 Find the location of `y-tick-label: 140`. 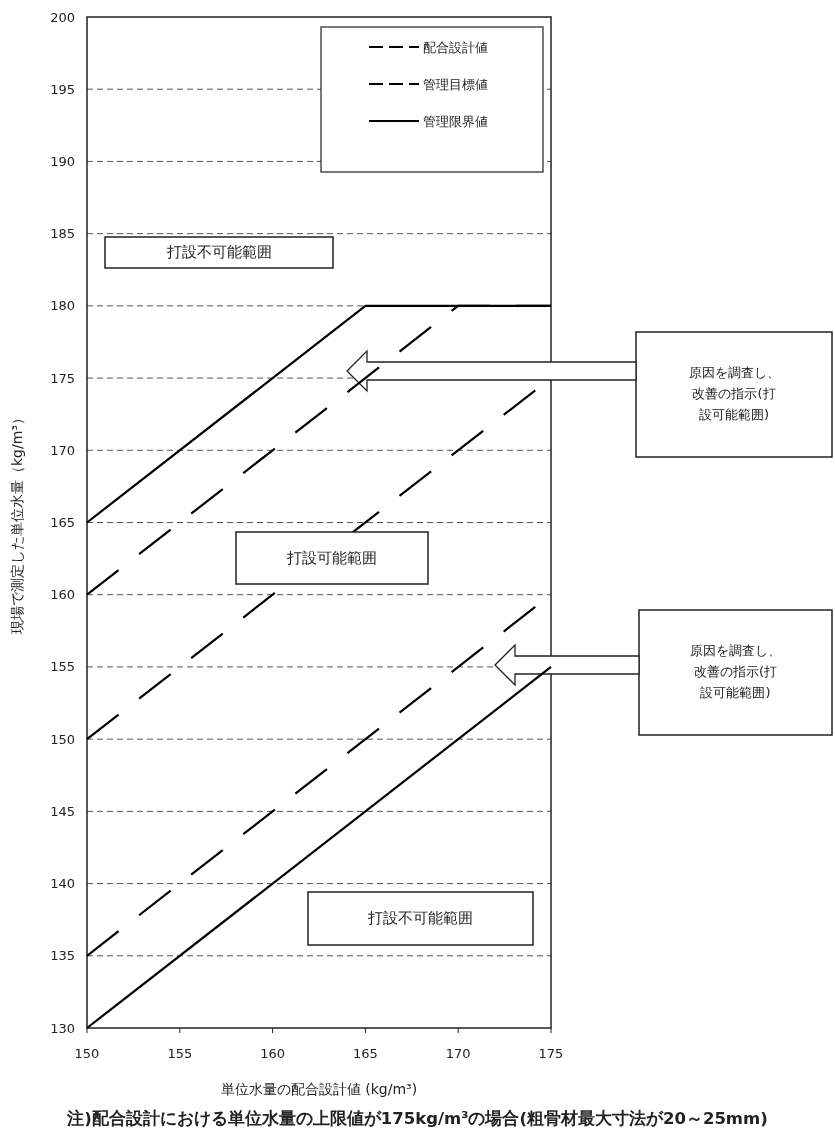

y-tick-label: 140 is located at coordinates (62, 884).